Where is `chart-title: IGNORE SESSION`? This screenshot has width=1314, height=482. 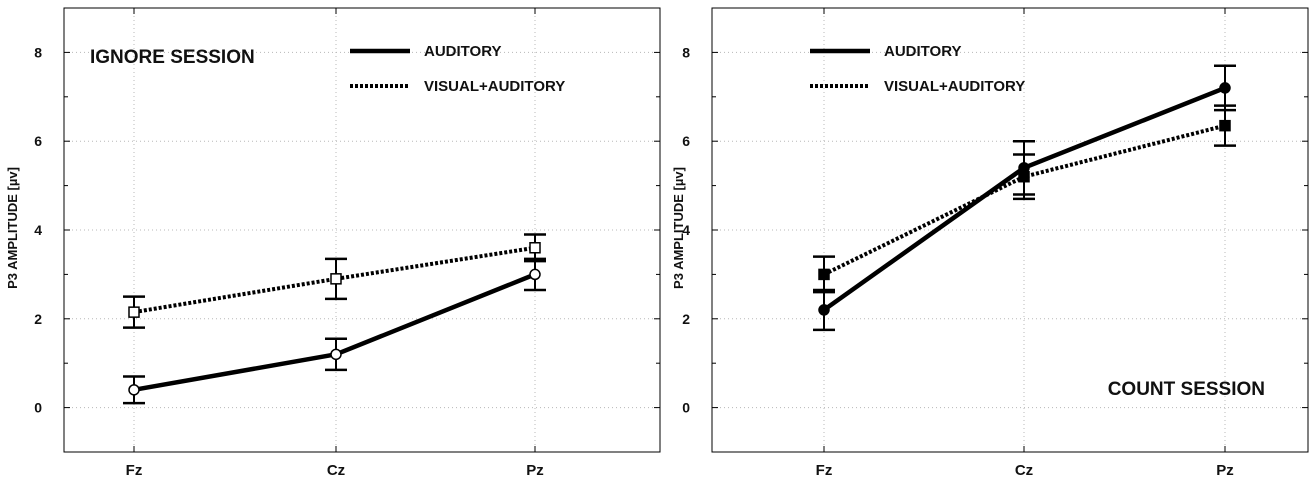 chart-title: IGNORE SESSION is located at coordinates (172, 57).